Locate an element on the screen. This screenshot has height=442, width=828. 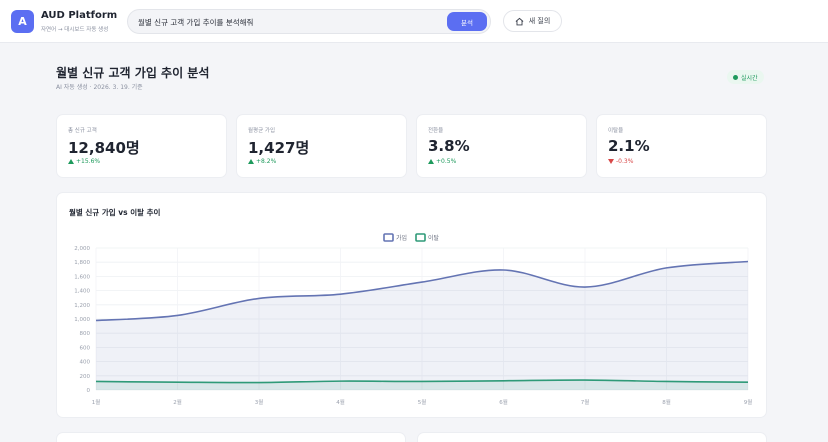
top-bar: A AUD Platform 자연어 → 대시보드 자동 생성 분석 새 질의 is located at coordinates (414, 21).